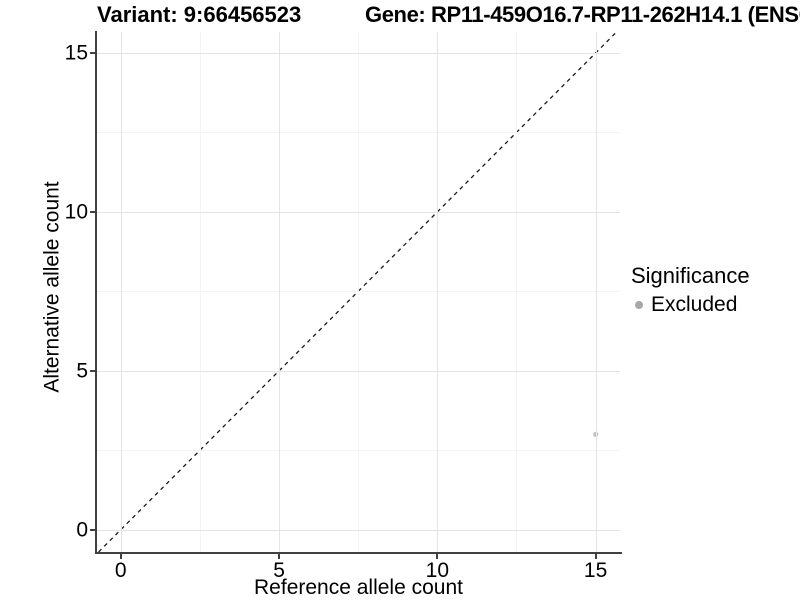  Describe the element at coordinates (199, 14) in the screenshot. I see `variant-title: Variant: 9:66456523` at that location.